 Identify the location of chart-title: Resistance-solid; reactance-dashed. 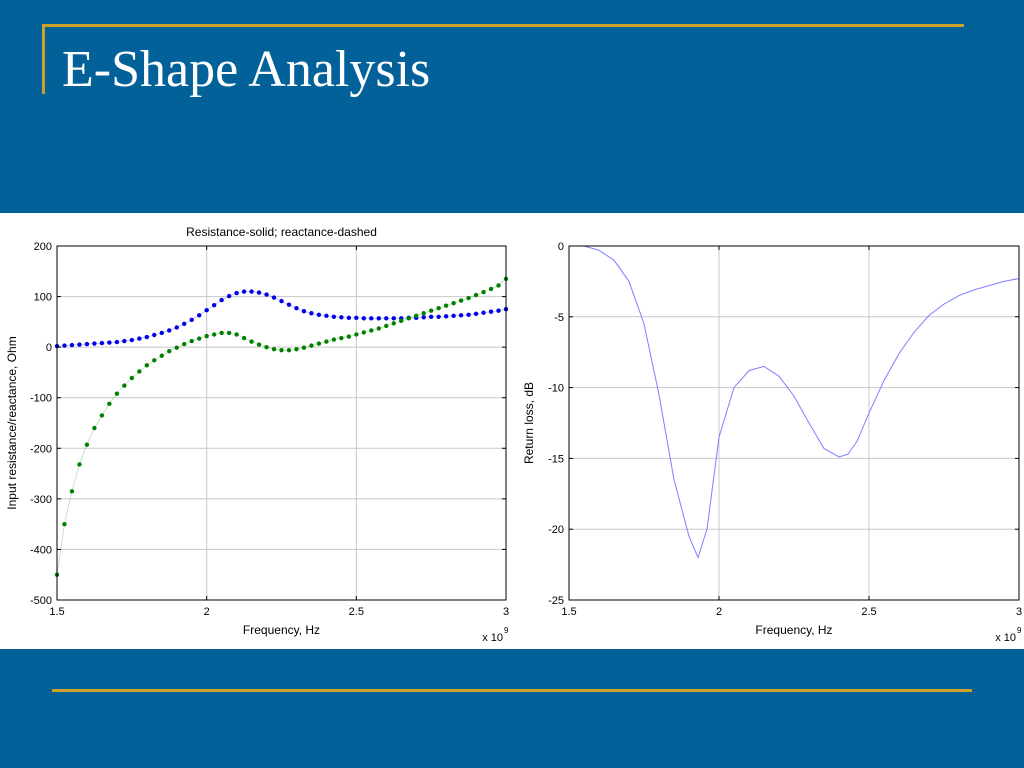
(281, 232).